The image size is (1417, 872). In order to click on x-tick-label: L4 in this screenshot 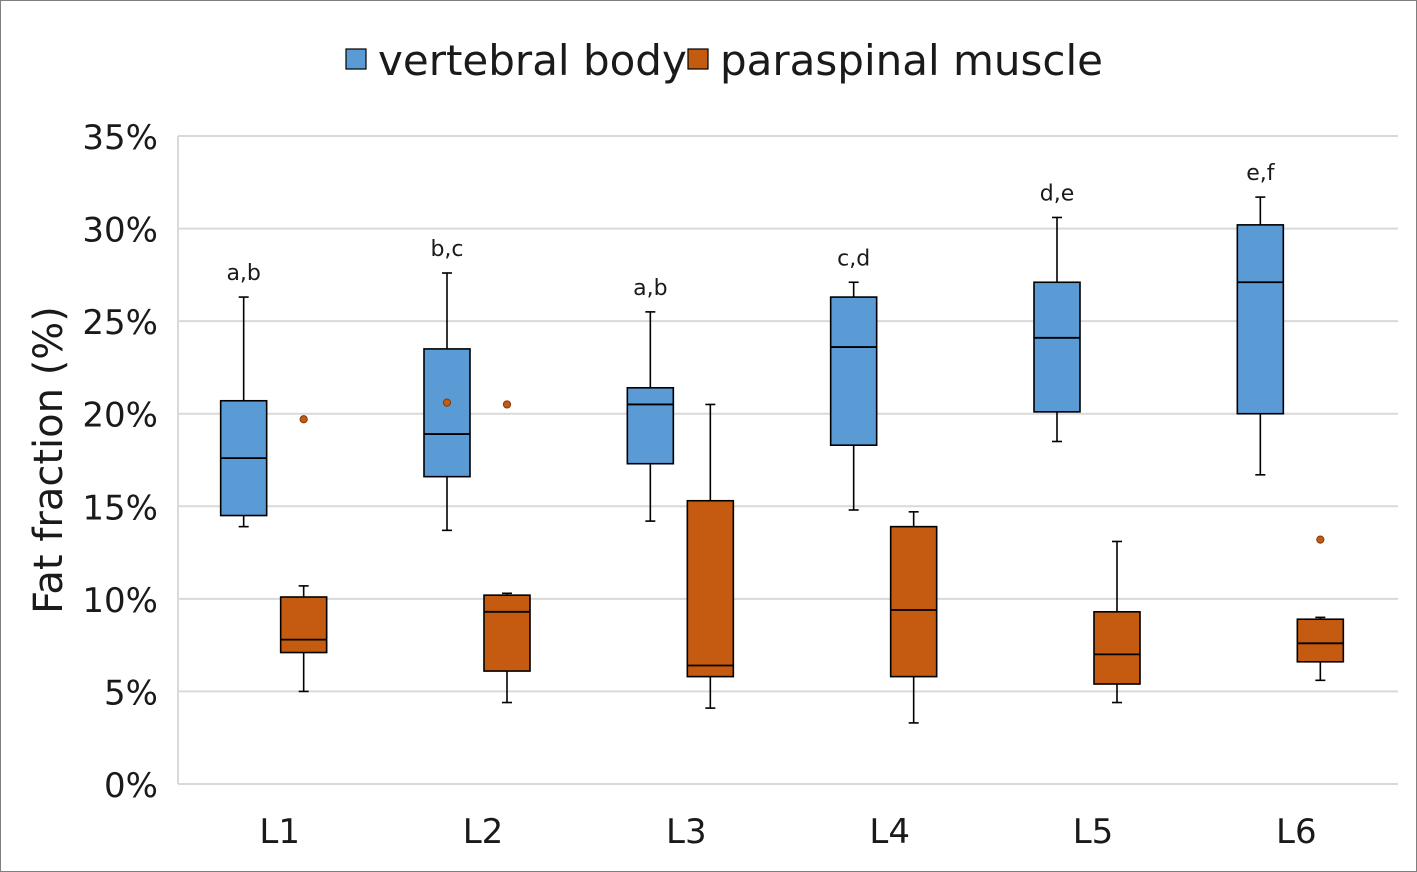, I will do `click(889, 832)`.